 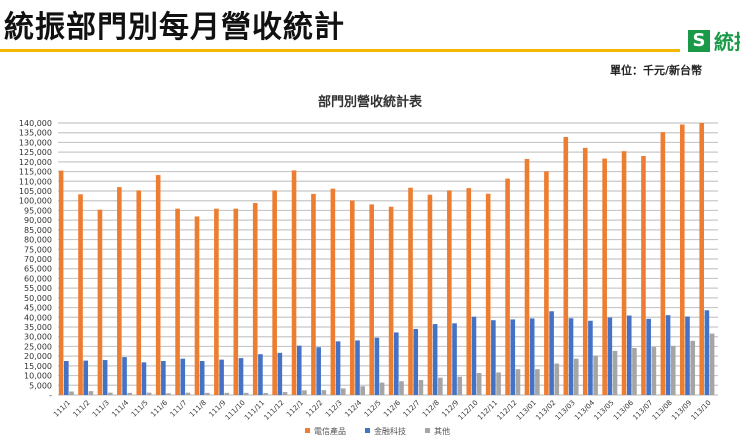 I want to click on y-tick-label: 85,000, so click(x=38, y=230).